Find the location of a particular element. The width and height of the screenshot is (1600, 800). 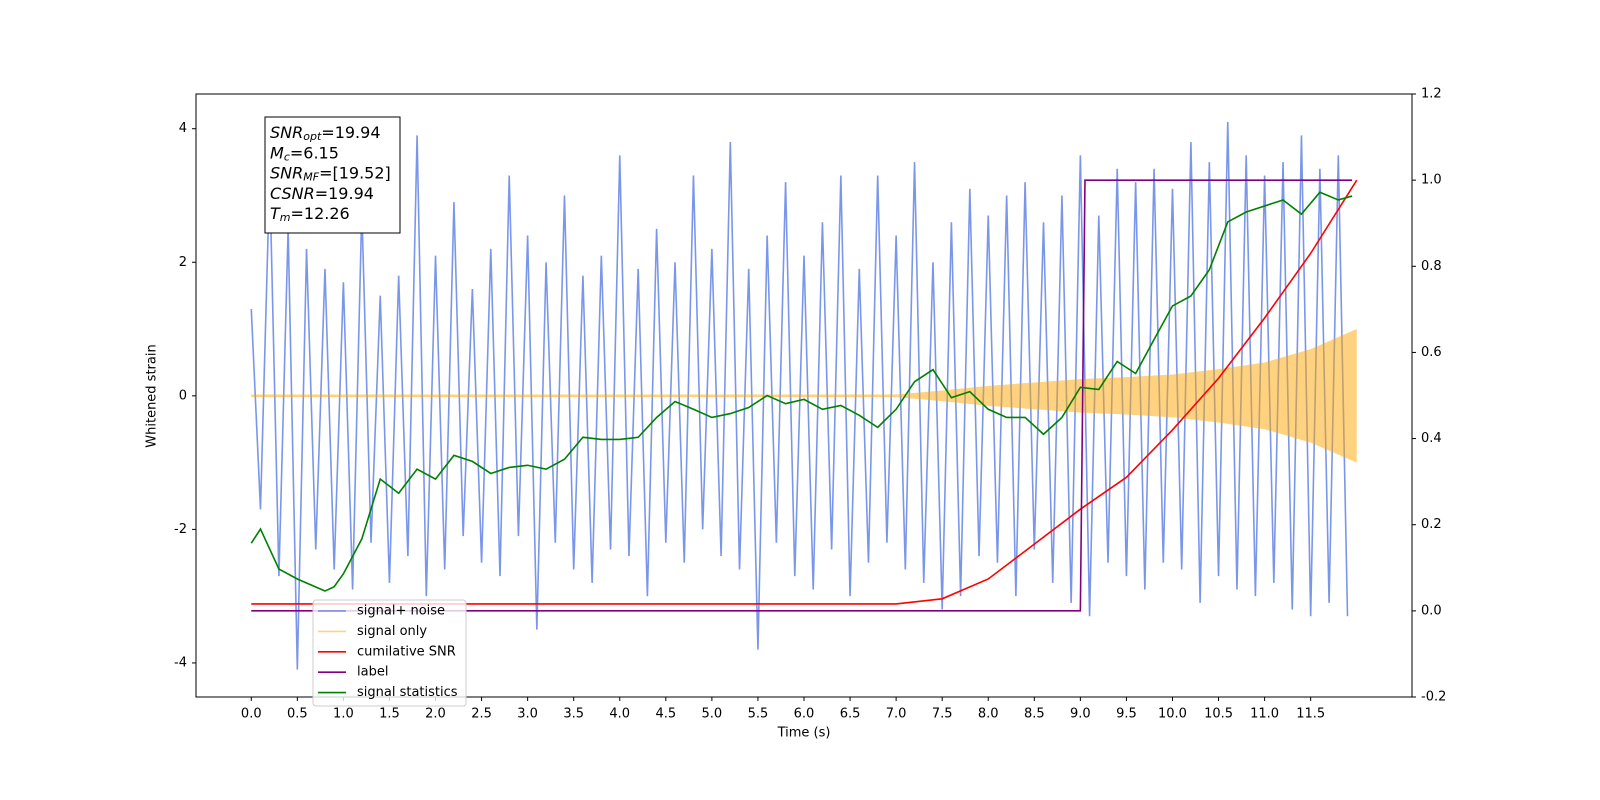

y2-tick-label: 0.8 is located at coordinates (1431, 266).